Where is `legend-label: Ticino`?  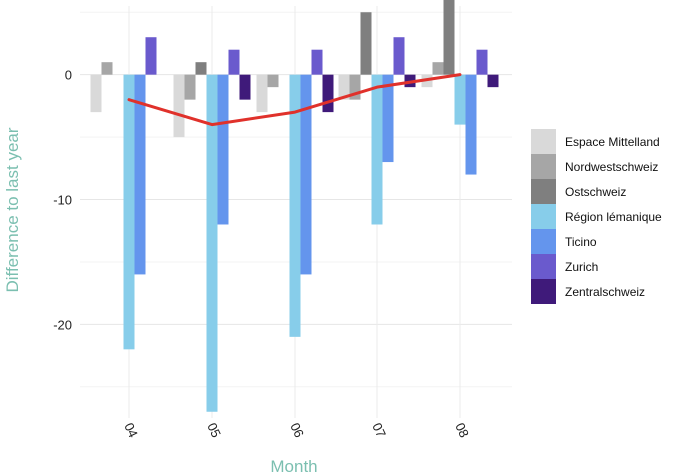
legend-label: Ticino is located at coordinates (581, 242).